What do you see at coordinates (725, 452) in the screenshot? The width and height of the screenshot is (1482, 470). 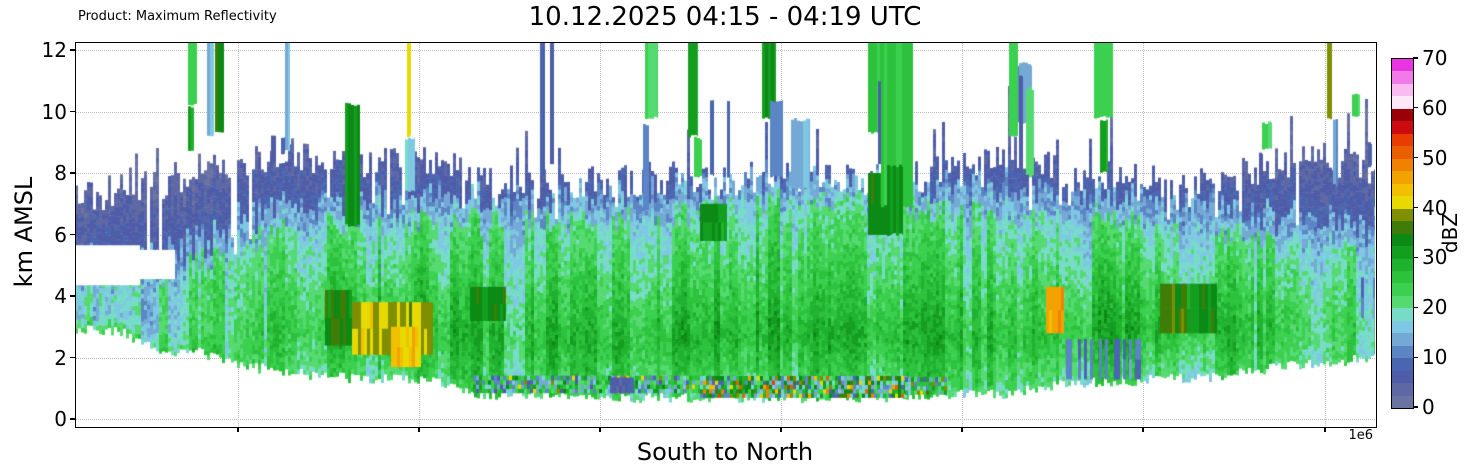 I see `x-axis-label: South to North` at bounding box center [725, 452].